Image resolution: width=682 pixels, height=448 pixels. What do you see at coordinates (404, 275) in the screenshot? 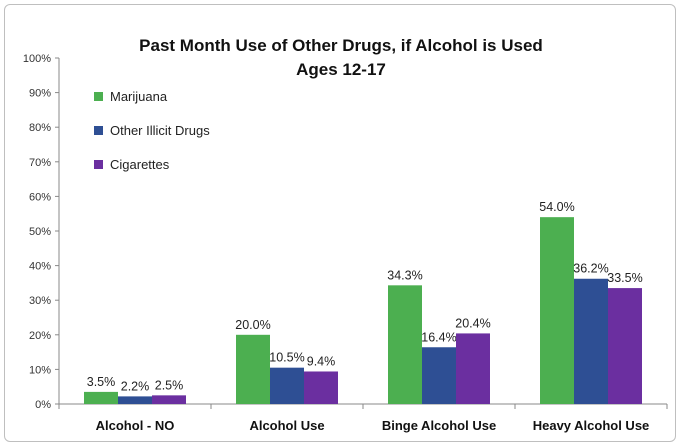
I see `data-label: 34.3%` at bounding box center [404, 275].